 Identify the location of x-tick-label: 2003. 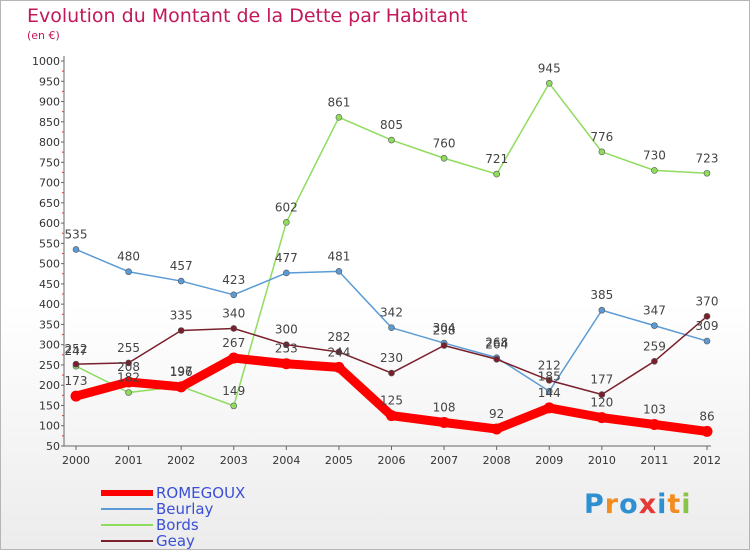
(234, 460).